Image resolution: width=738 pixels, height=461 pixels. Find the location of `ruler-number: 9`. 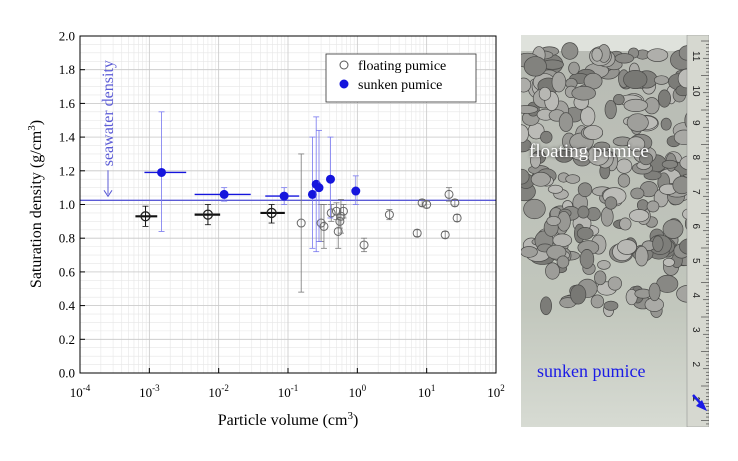

ruler-number: 9 is located at coordinates (695, 123).